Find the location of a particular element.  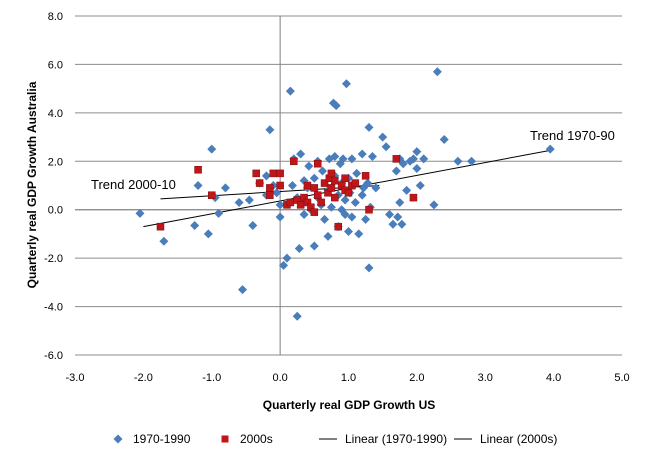

y-tick-label: 8.0 is located at coordinates (55, 17).